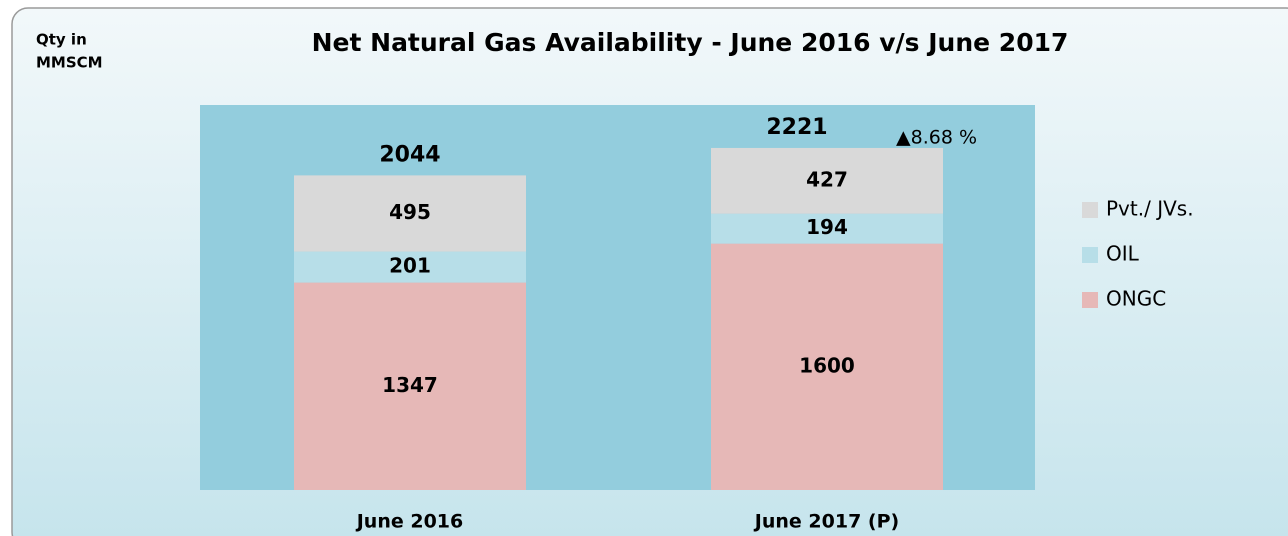  I want to click on data-label: 194, so click(827, 227).